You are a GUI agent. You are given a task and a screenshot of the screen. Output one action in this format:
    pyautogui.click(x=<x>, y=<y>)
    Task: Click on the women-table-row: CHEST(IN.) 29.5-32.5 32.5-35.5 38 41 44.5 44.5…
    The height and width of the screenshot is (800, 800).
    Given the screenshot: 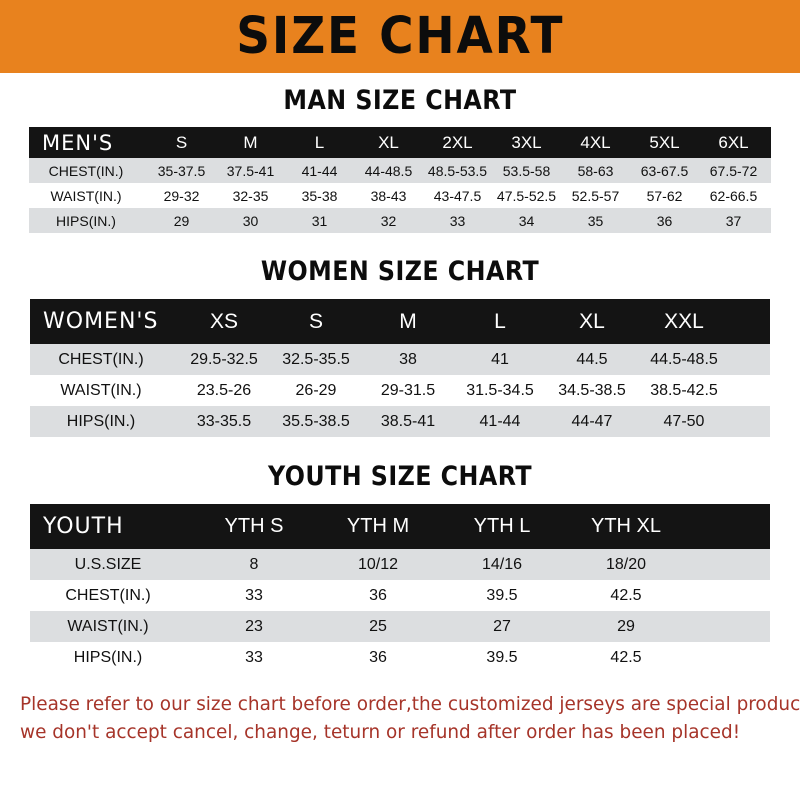 What is the action you would take?
    pyautogui.click(x=400, y=359)
    